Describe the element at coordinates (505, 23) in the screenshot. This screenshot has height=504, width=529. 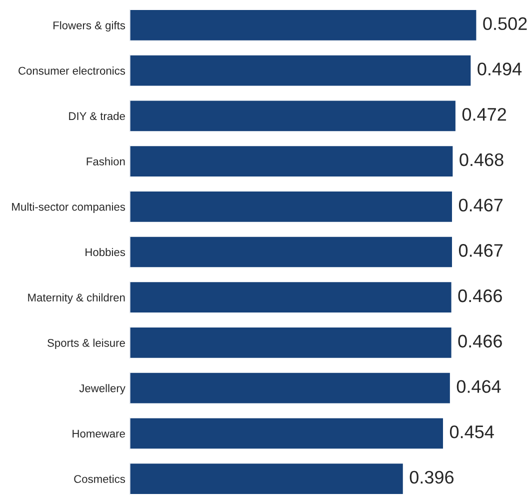
I see `data-label: 0.502` at that location.